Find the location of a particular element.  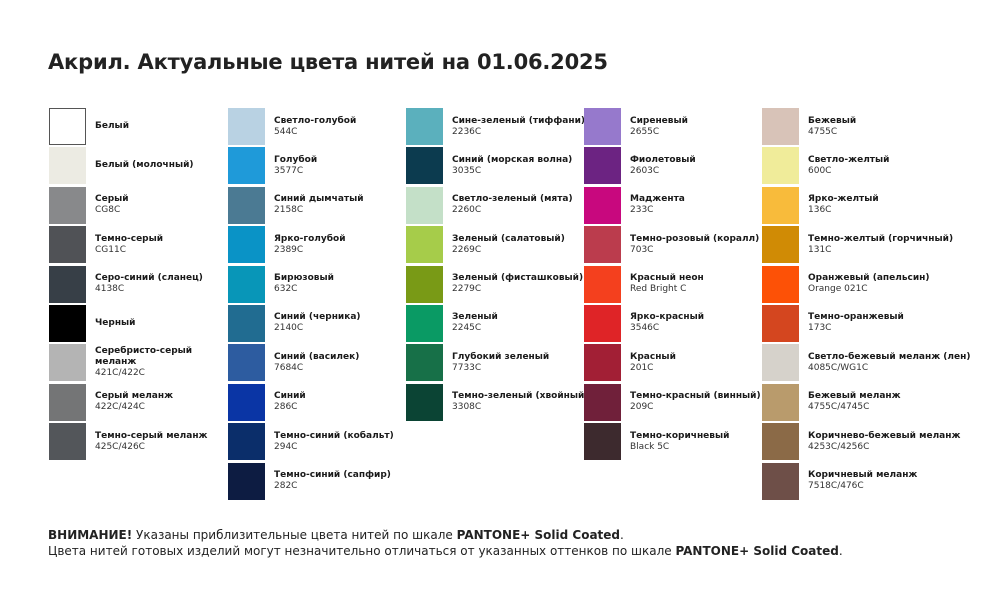

color-name: Темно-синий (сапфир) is located at coordinates (332, 475).